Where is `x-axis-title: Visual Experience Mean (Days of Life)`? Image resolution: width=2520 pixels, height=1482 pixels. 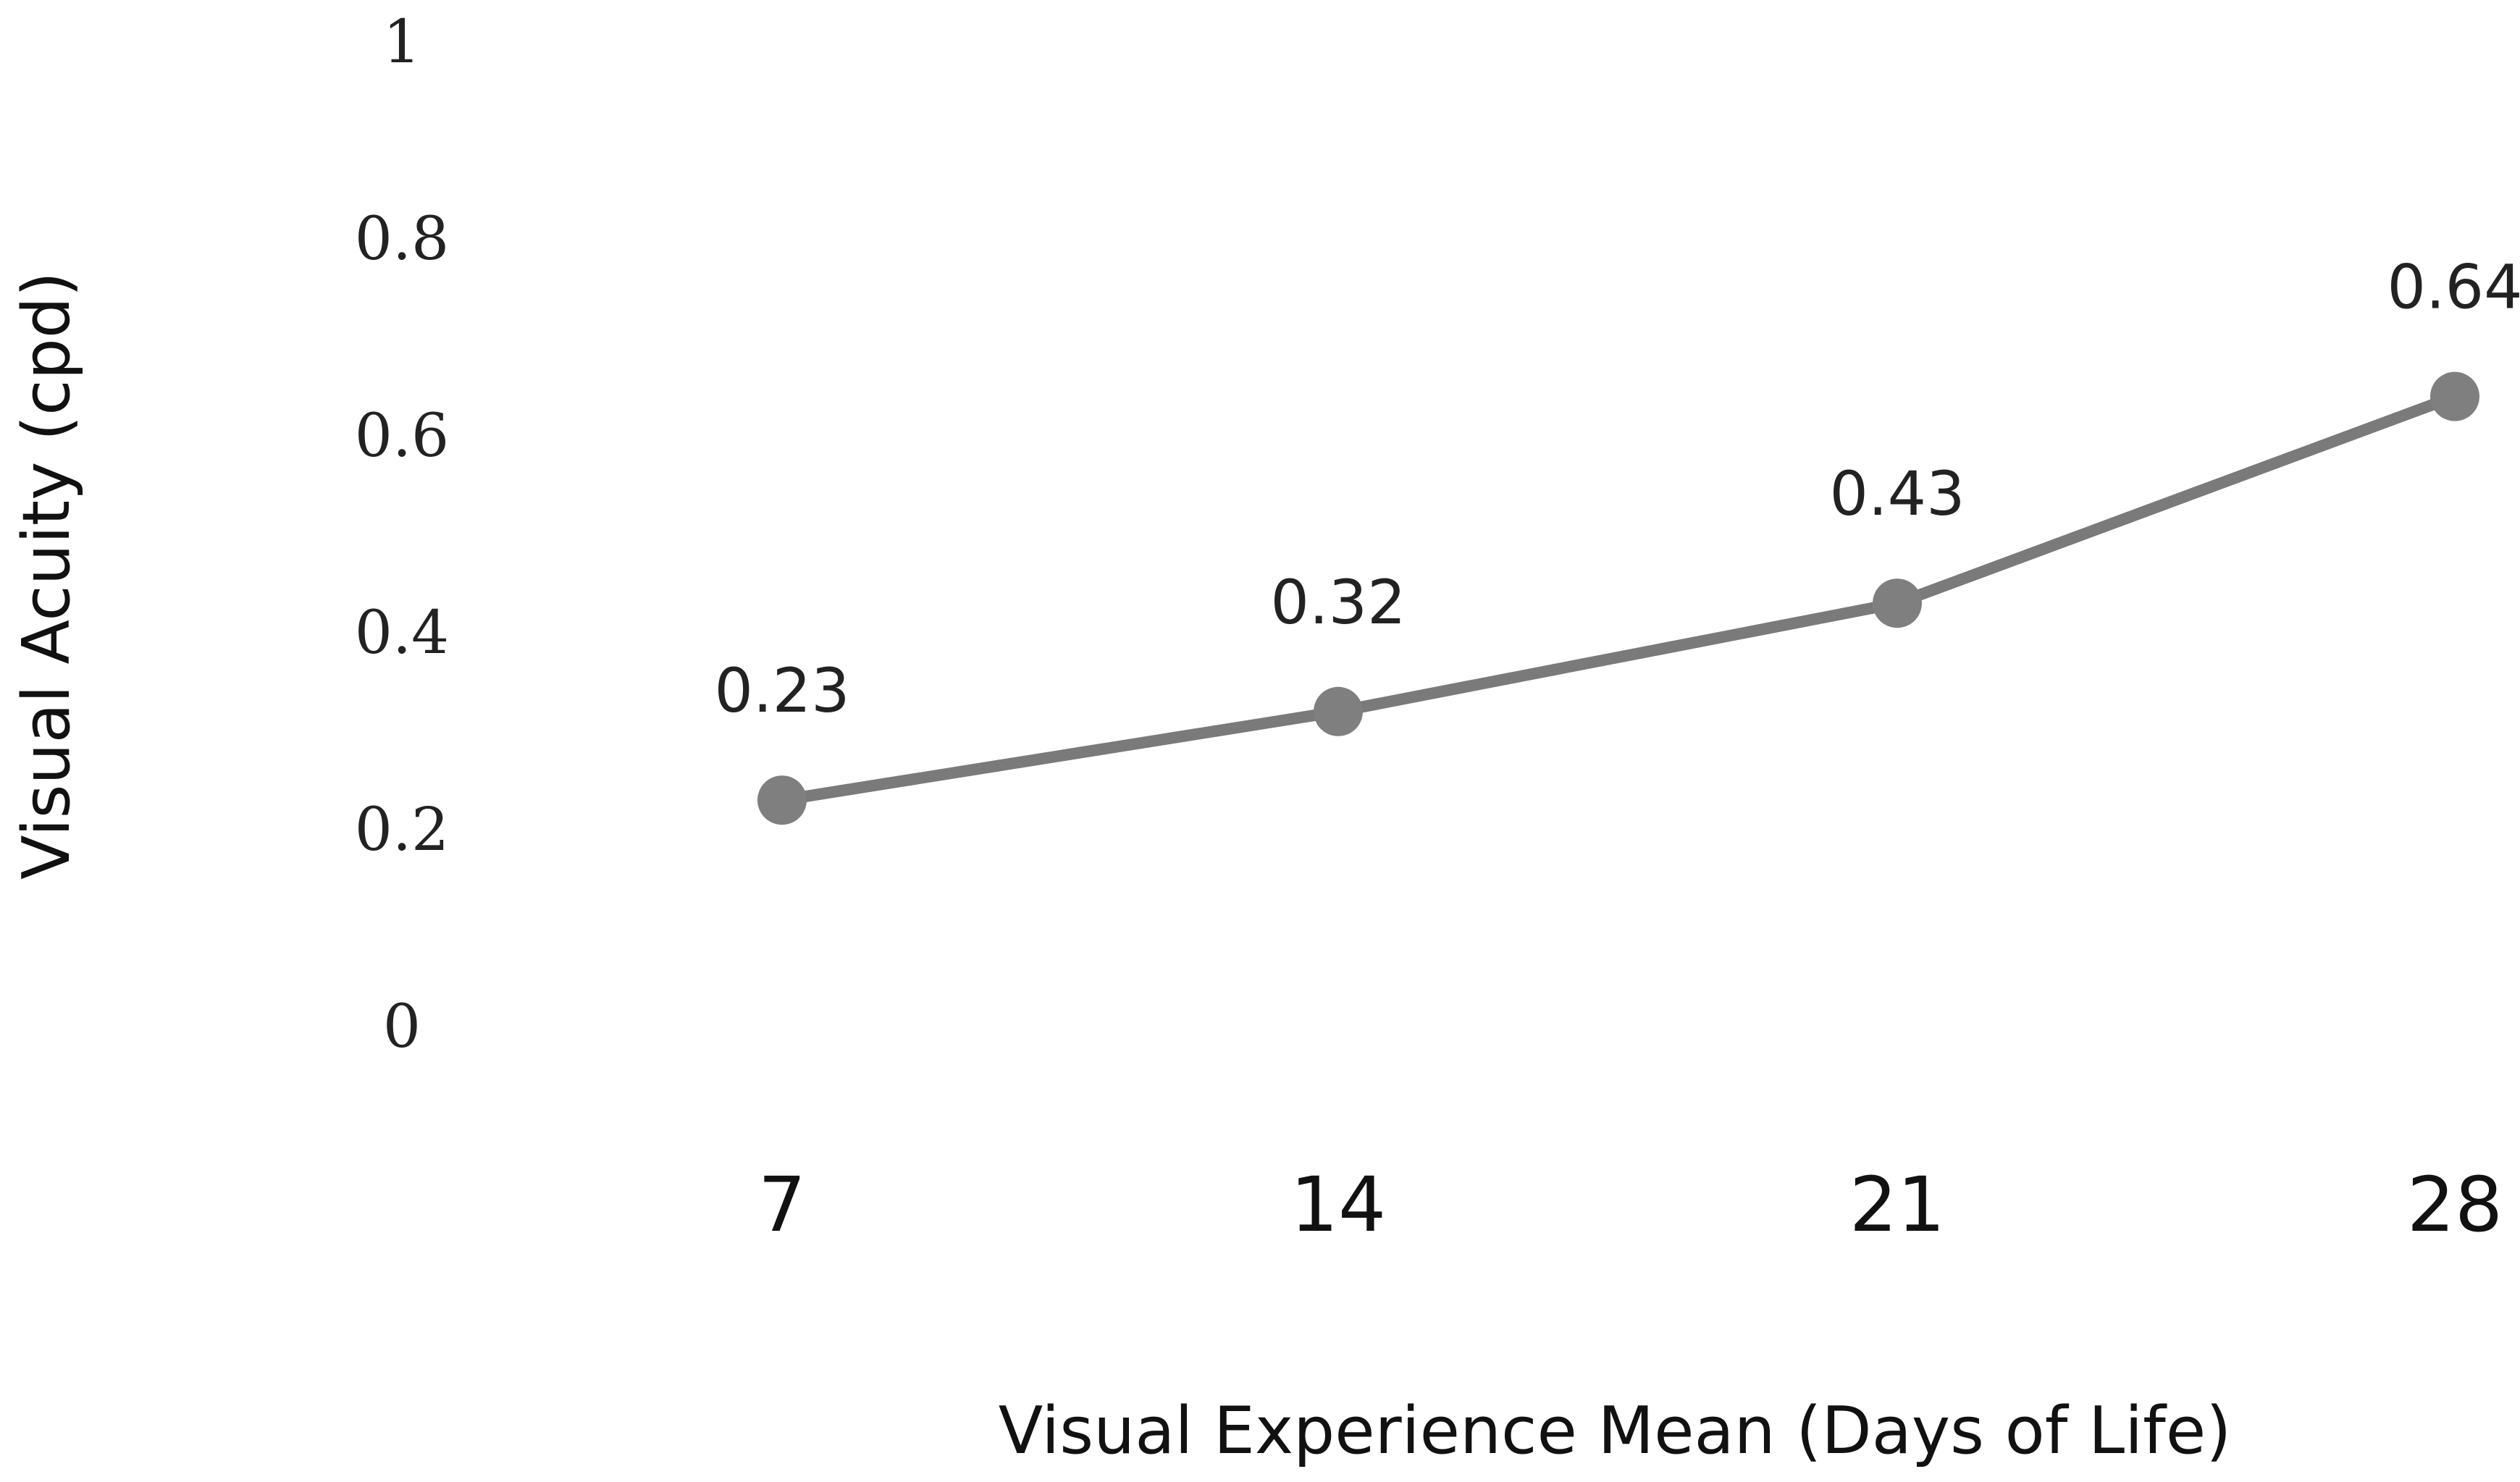 x-axis-title: Visual Experience Mean (Days of Life) is located at coordinates (1615, 1431).